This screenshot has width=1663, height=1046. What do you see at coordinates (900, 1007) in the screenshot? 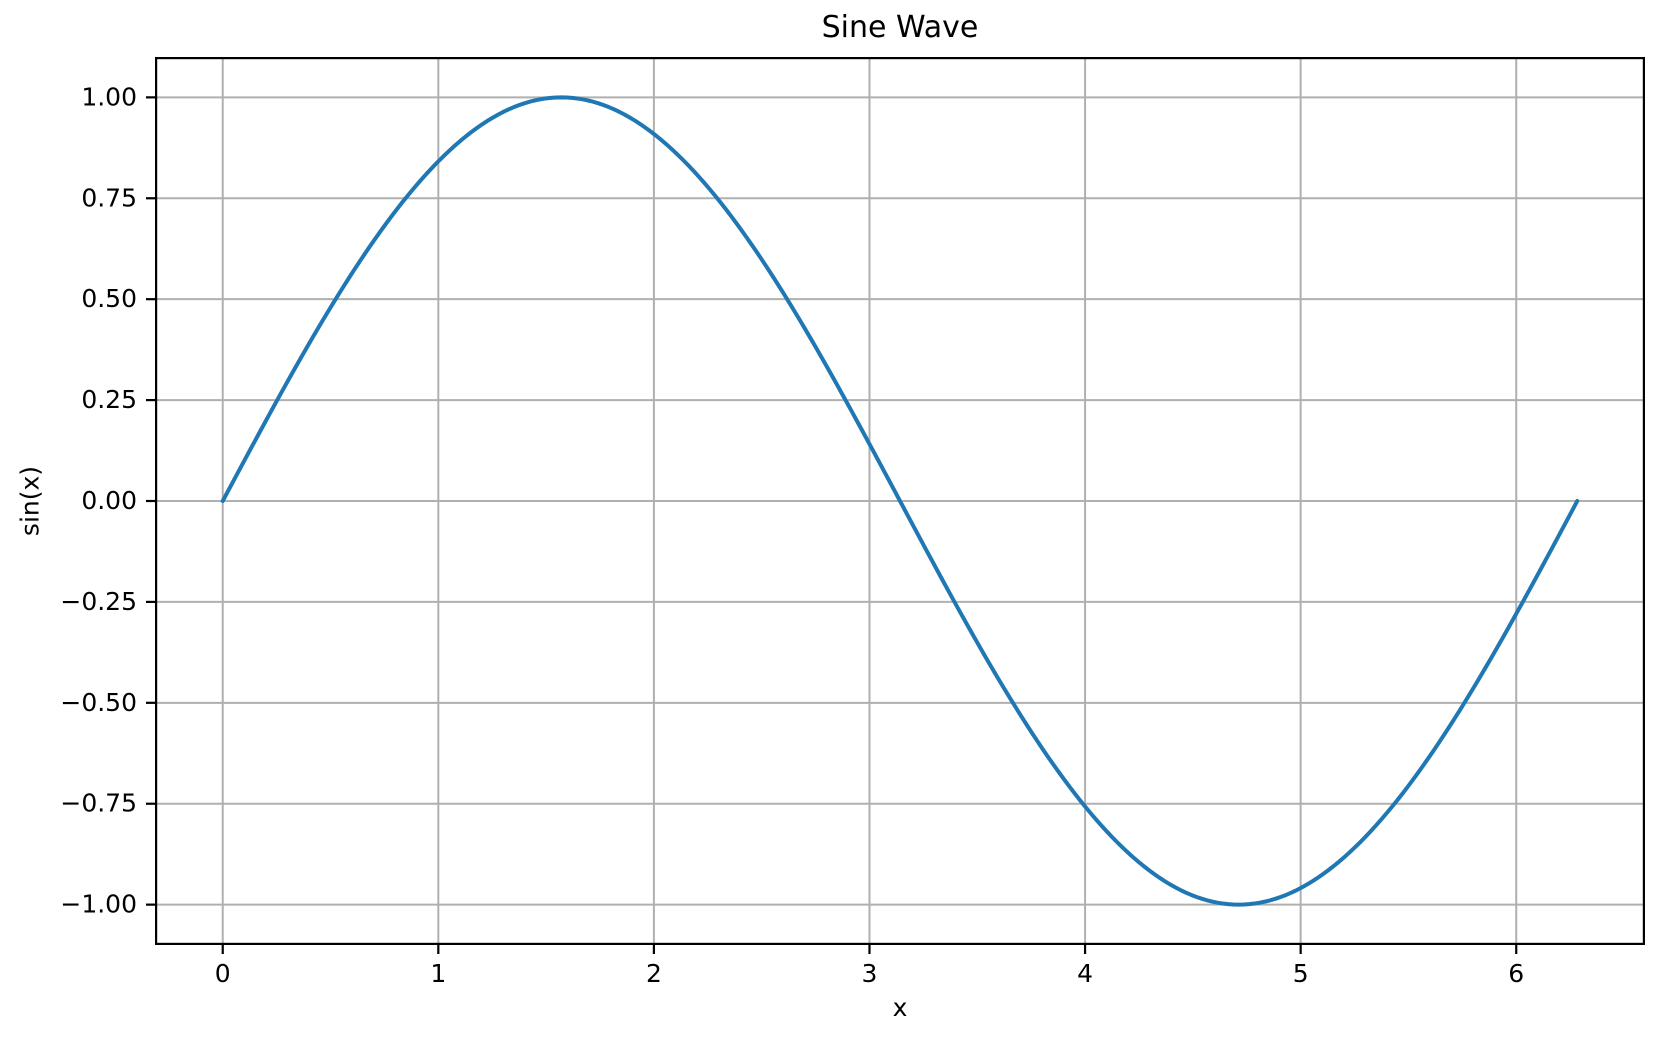
I see `x-axis-label: x` at bounding box center [900, 1007].